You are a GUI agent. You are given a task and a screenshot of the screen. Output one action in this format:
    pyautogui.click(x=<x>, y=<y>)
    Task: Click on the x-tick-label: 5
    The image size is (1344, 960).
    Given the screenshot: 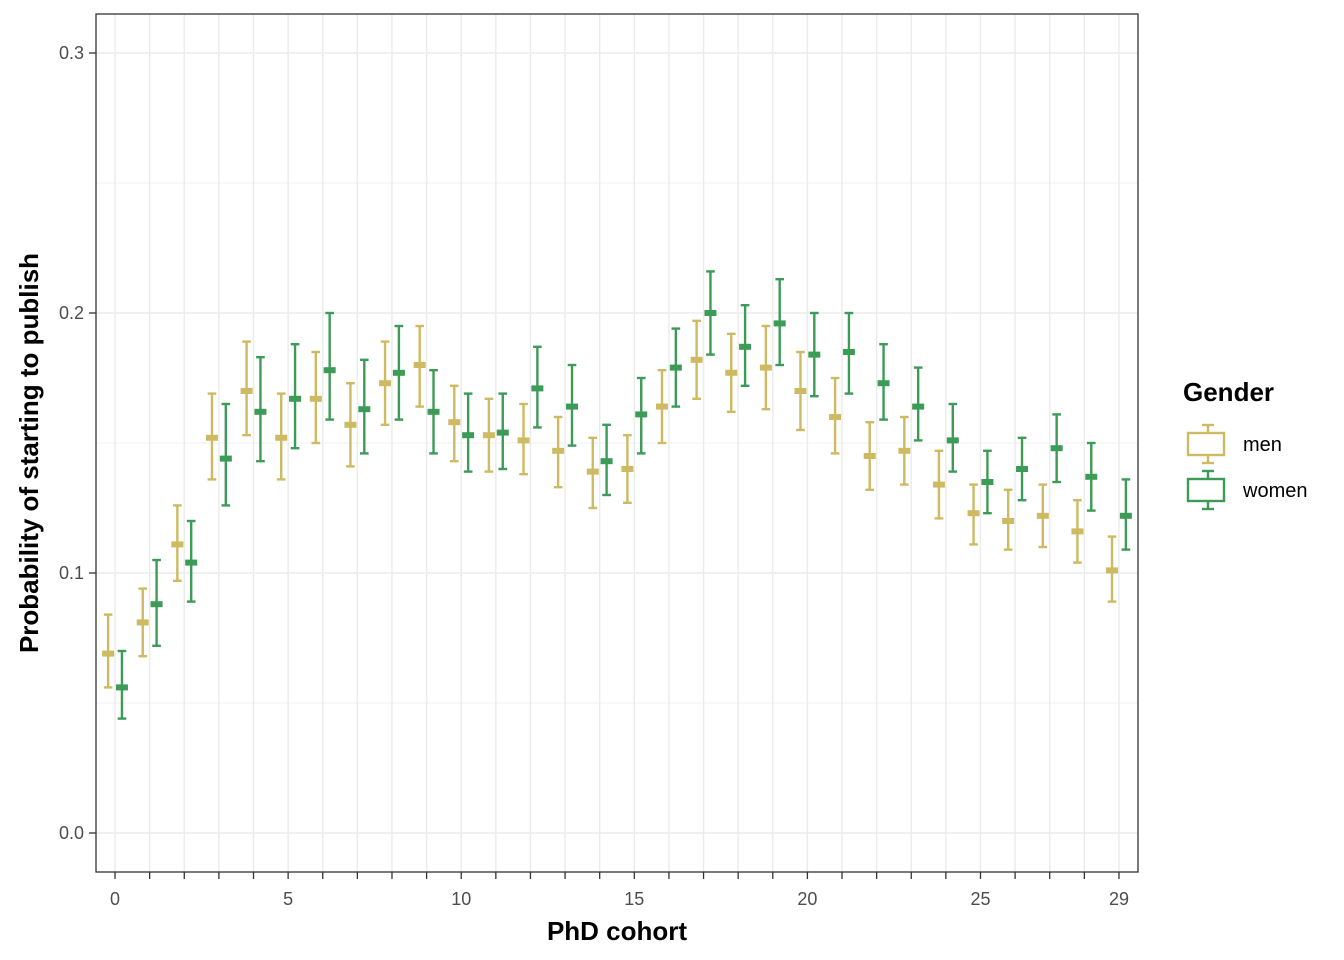 What is the action you would take?
    pyautogui.click(x=288, y=899)
    